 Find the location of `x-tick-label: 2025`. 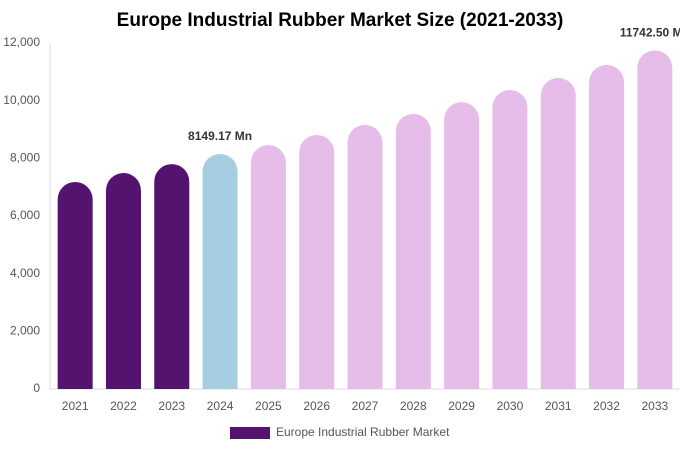

x-tick-label: 2025 is located at coordinates (268, 406).